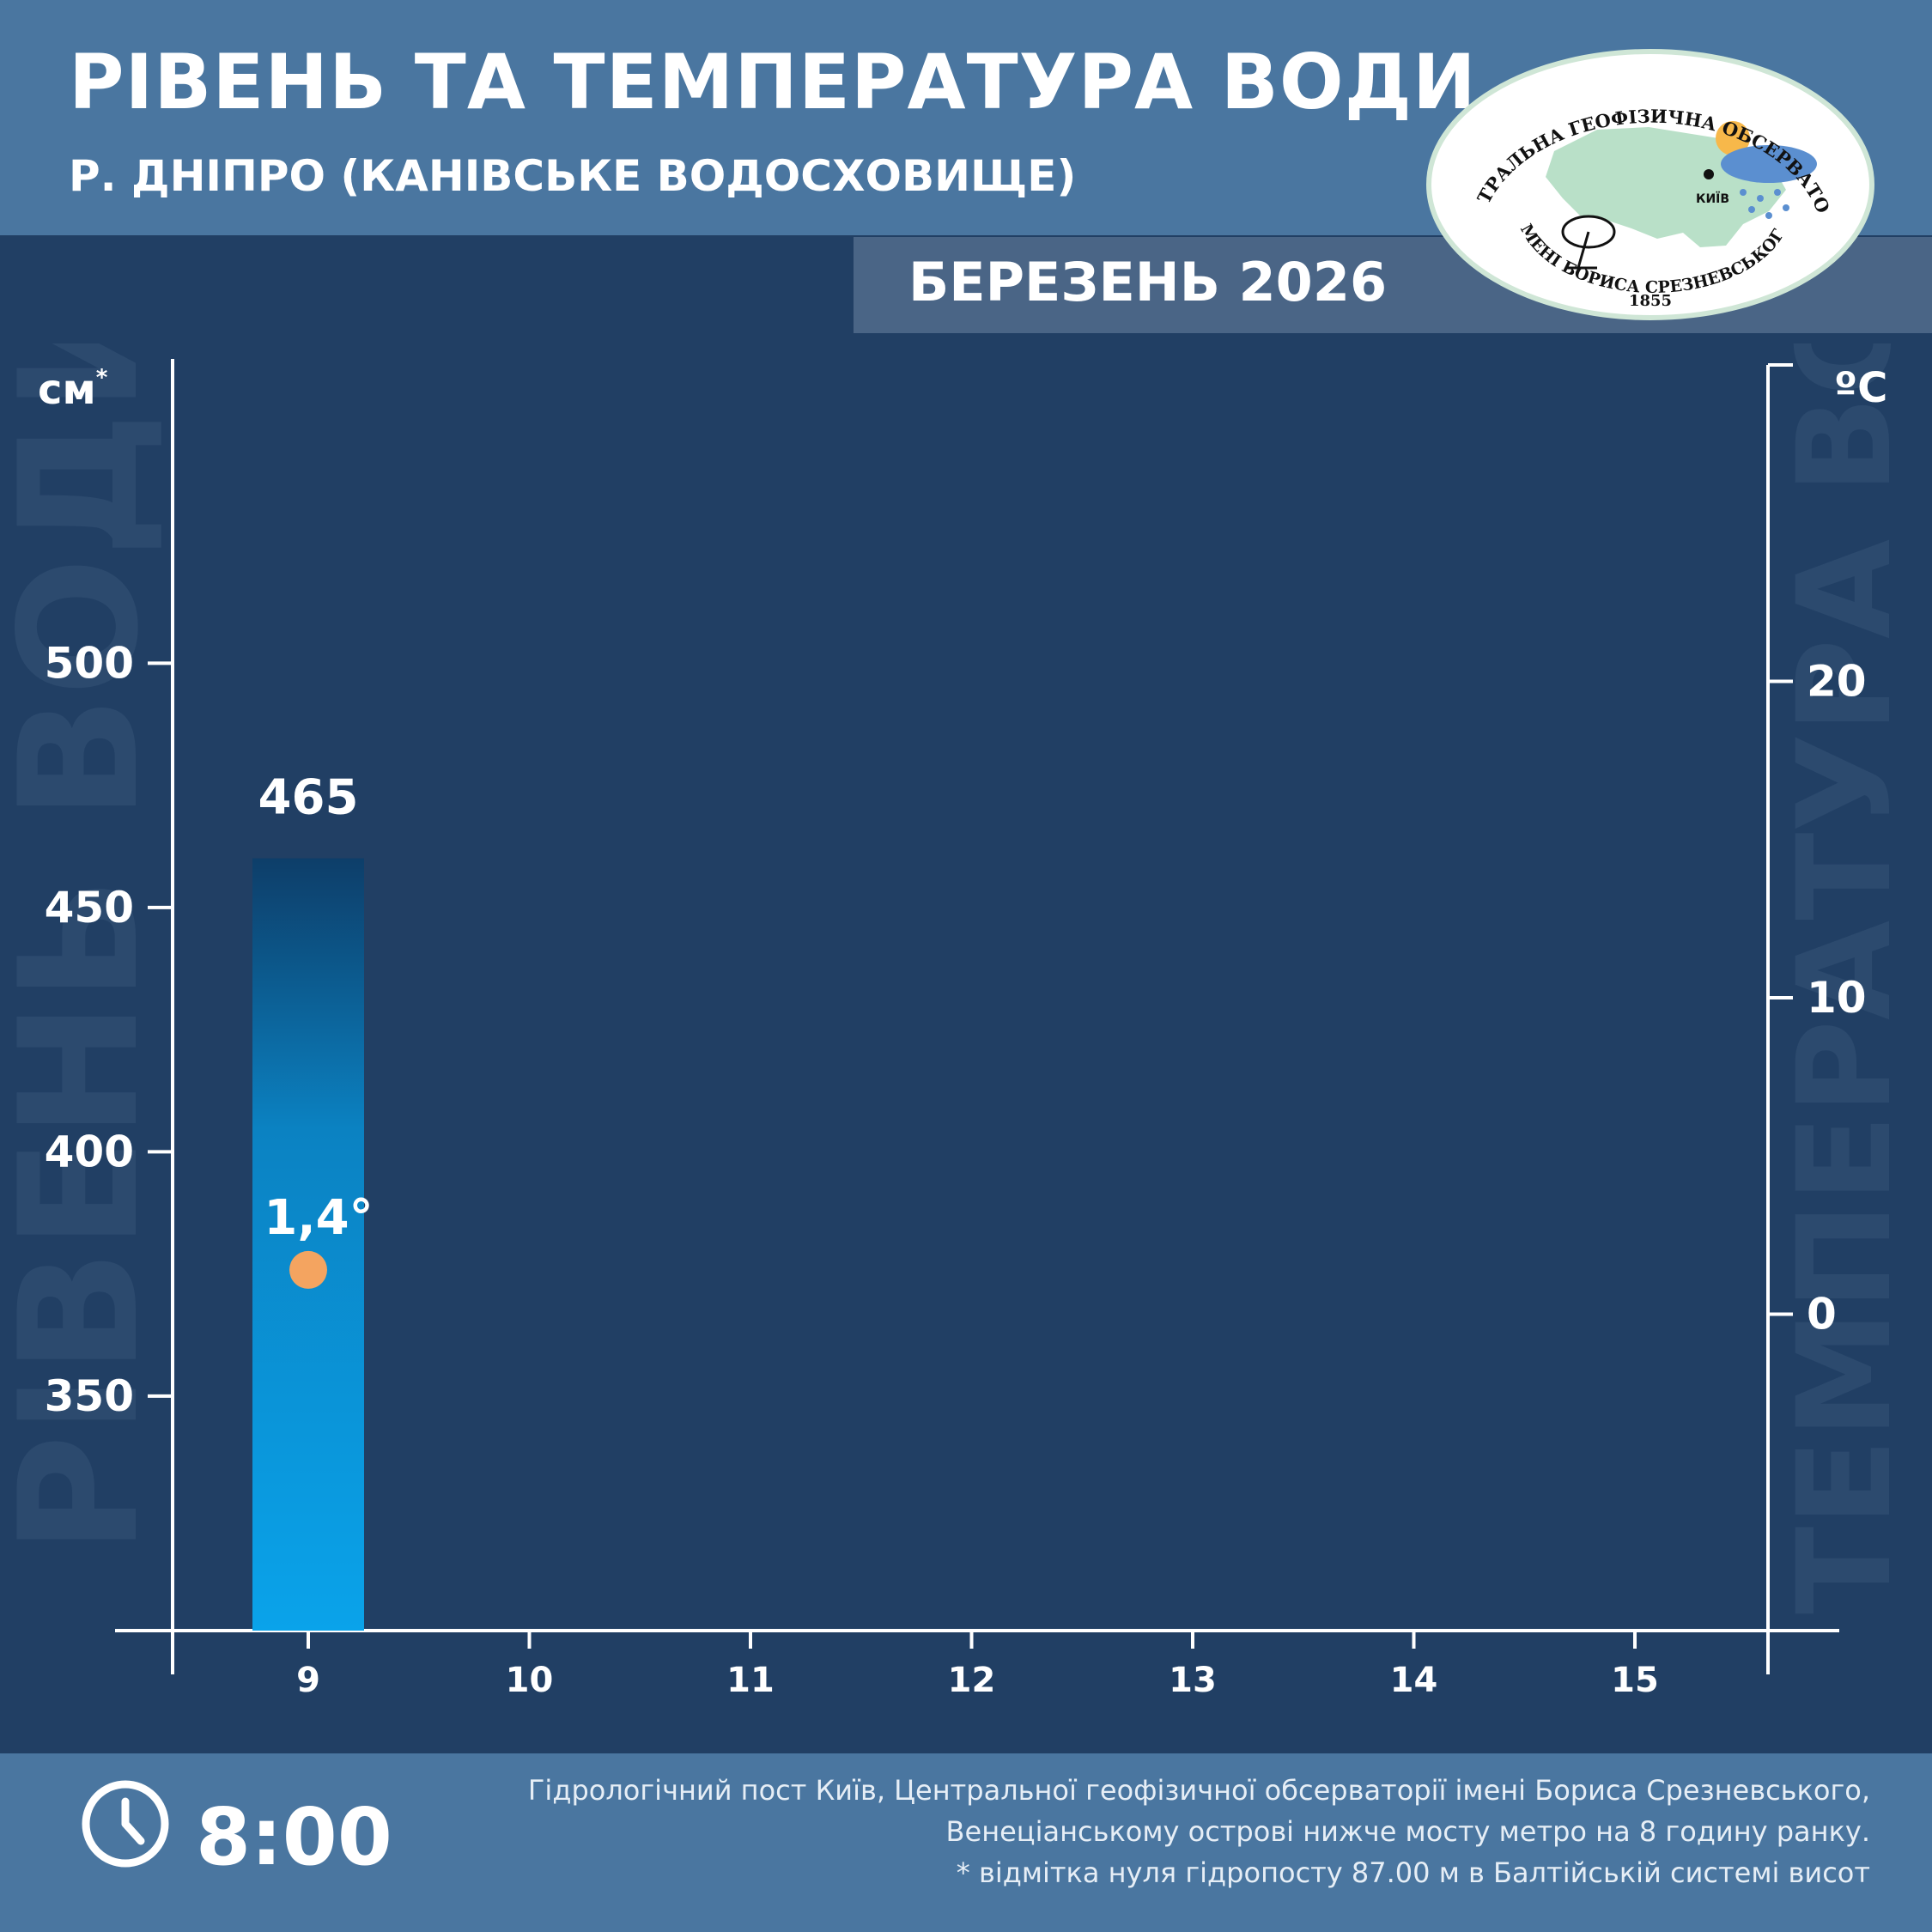 The width and height of the screenshot is (1932, 1932). I want to click on right-axis-tick-label: 10, so click(1837, 998).